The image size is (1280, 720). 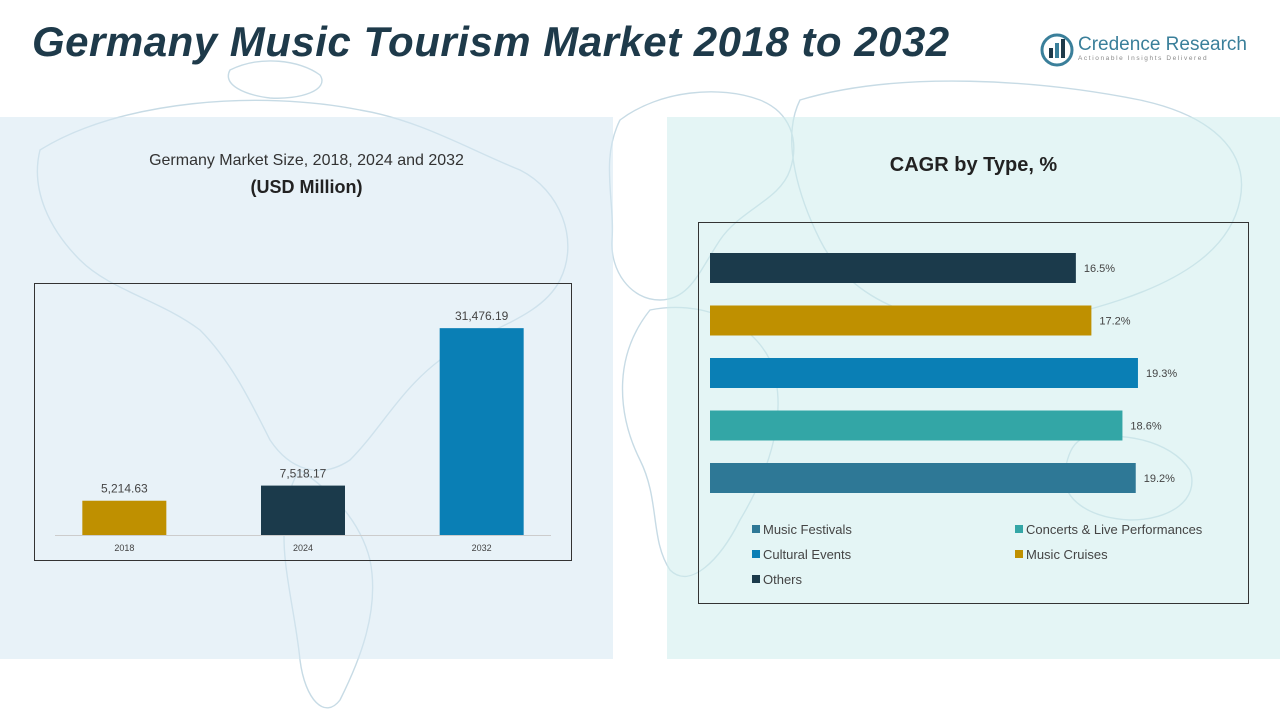 I want to click on value-label-2018: 5,214.63, so click(x=124, y=489).